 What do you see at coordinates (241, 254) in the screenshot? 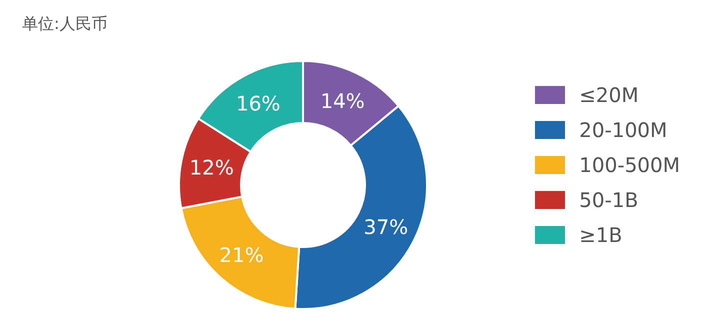
I see `data-label: 21%` at bounding box center [241, 254].